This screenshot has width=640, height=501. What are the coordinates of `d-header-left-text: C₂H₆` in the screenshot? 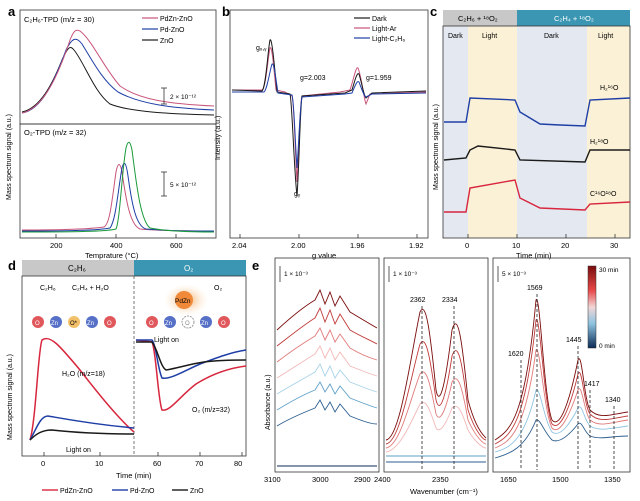 It's located at (77, 268).